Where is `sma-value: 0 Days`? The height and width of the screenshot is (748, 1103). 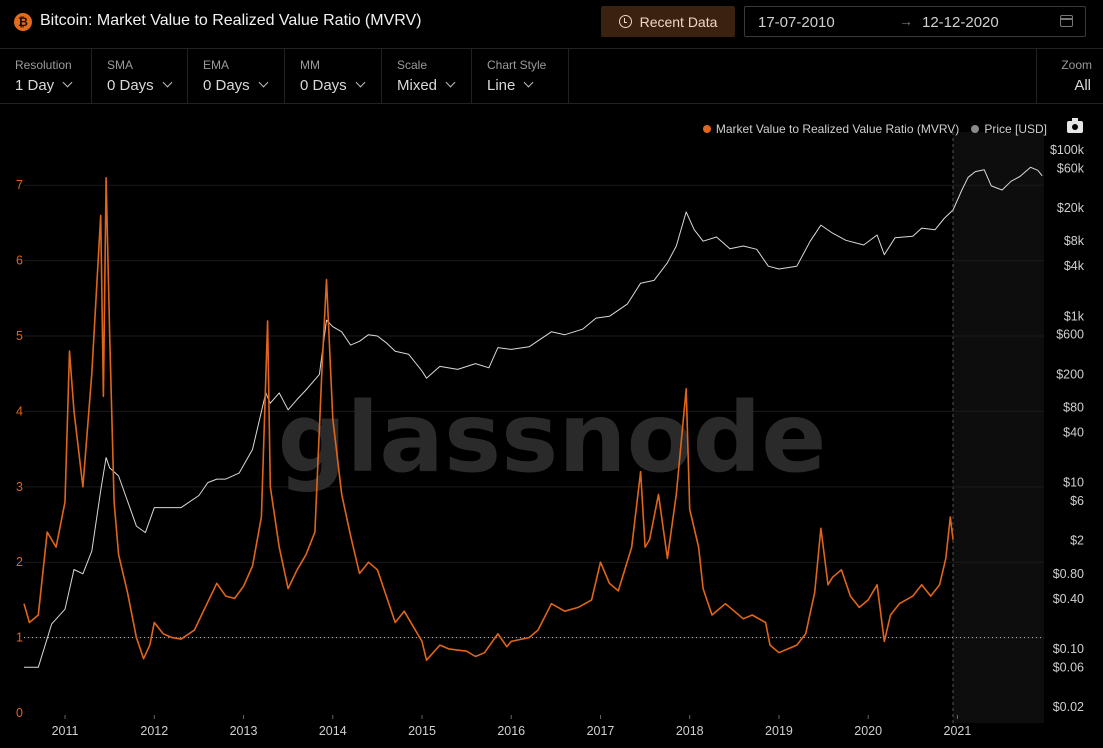
sma-value: 0 Days is located at coordinates (130, 85).